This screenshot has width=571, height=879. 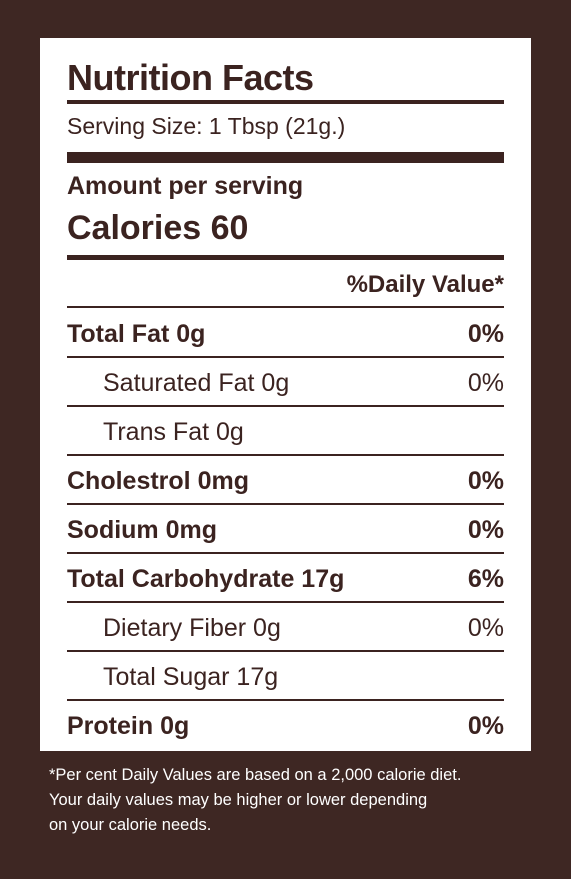 I want to click on nutrient-name: Trans Fat 0g, so click(x=173, y=432).